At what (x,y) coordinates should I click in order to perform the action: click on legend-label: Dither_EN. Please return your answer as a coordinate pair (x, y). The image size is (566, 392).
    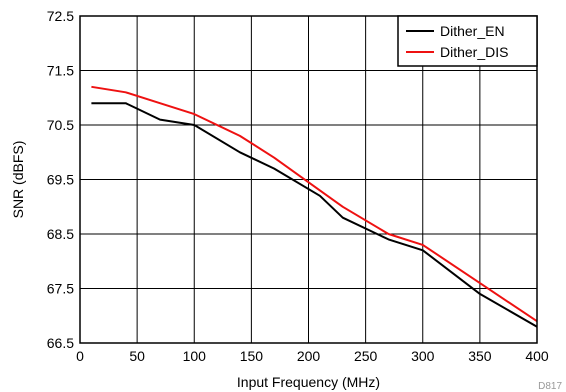
    Looking at the image, I should click on (472, 31).